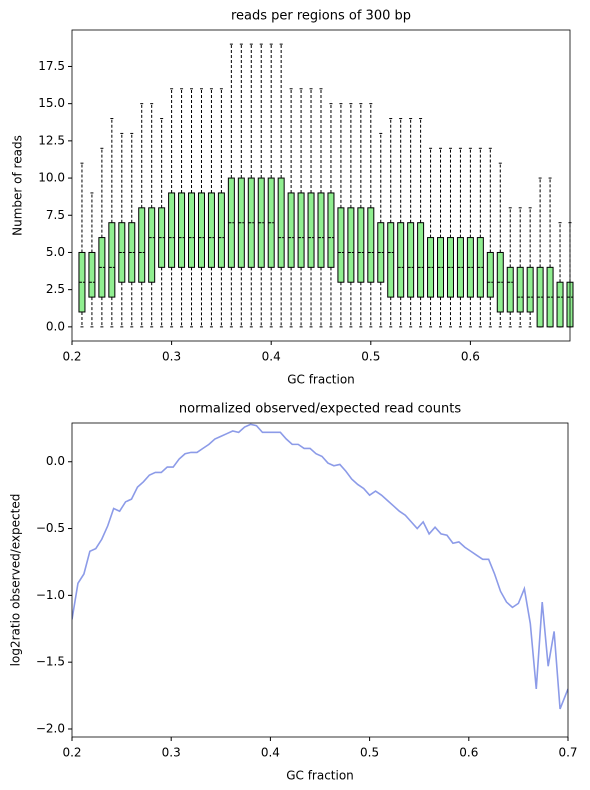 Image resolution: width=590 pixels, height=790 pixels. What do you see at coordinates (55, 289) in the screenshot?
I see `y-tick-label: 2.5` at bounding box center [55, 289].